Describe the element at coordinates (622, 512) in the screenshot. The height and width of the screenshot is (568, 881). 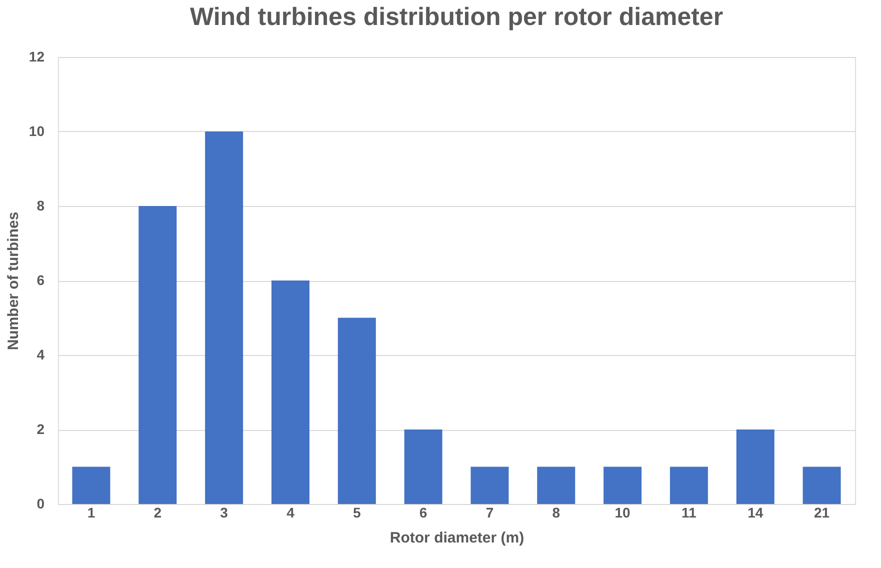
I see `x-tick-label: 10` at that location.